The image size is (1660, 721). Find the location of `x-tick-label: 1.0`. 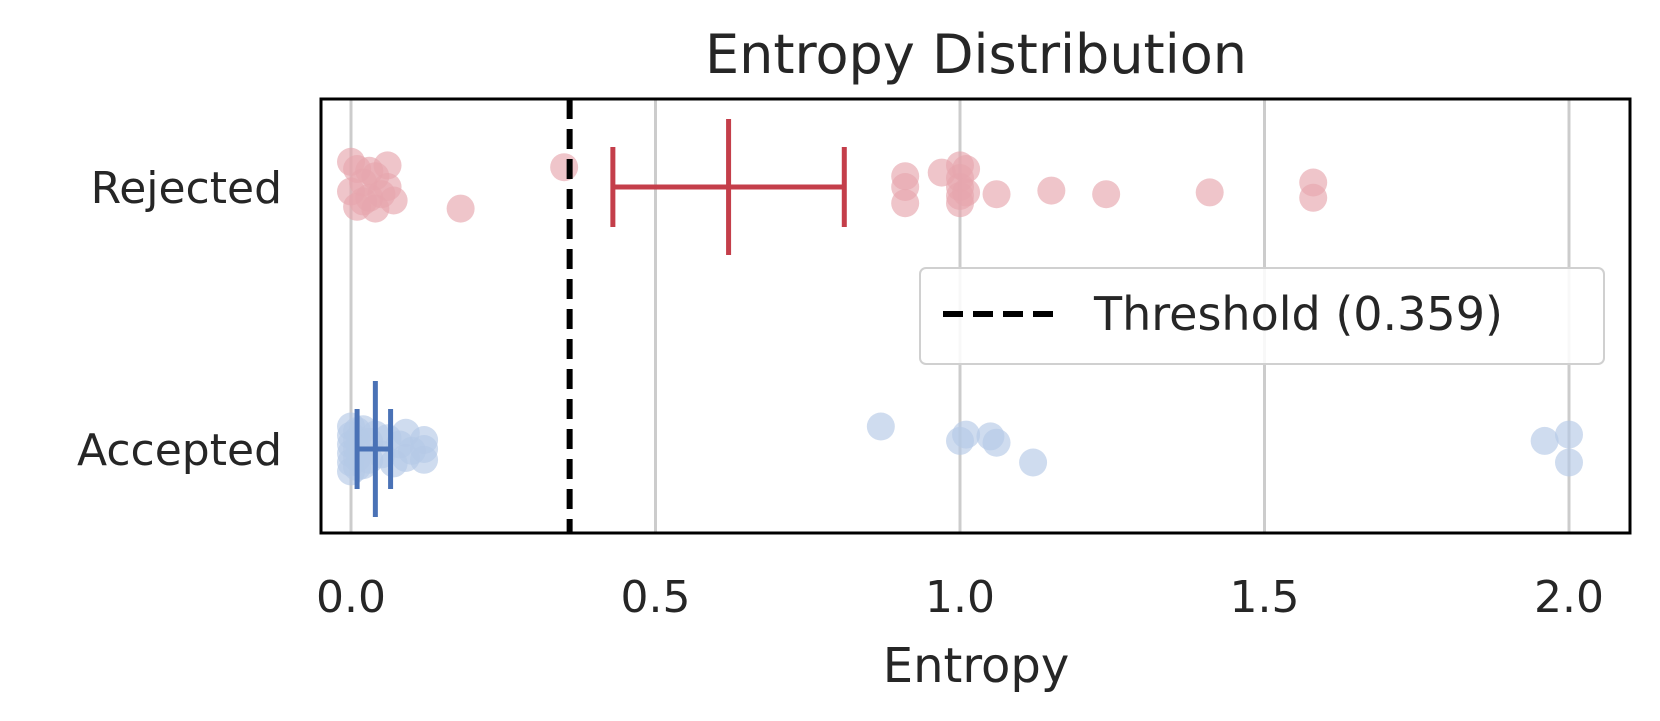

x-tick-label: 1.0 is located at coordinates (960, 597).